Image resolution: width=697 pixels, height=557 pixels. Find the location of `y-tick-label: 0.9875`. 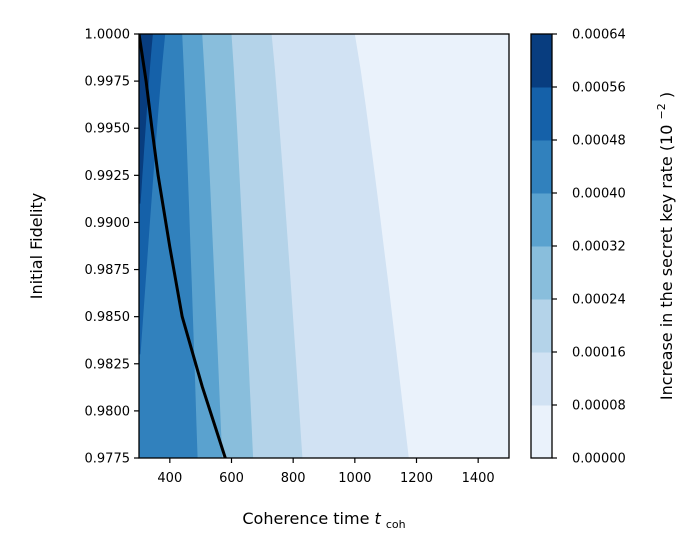

y-tick-label: 0.9875 is located at coordinates (108, 270).